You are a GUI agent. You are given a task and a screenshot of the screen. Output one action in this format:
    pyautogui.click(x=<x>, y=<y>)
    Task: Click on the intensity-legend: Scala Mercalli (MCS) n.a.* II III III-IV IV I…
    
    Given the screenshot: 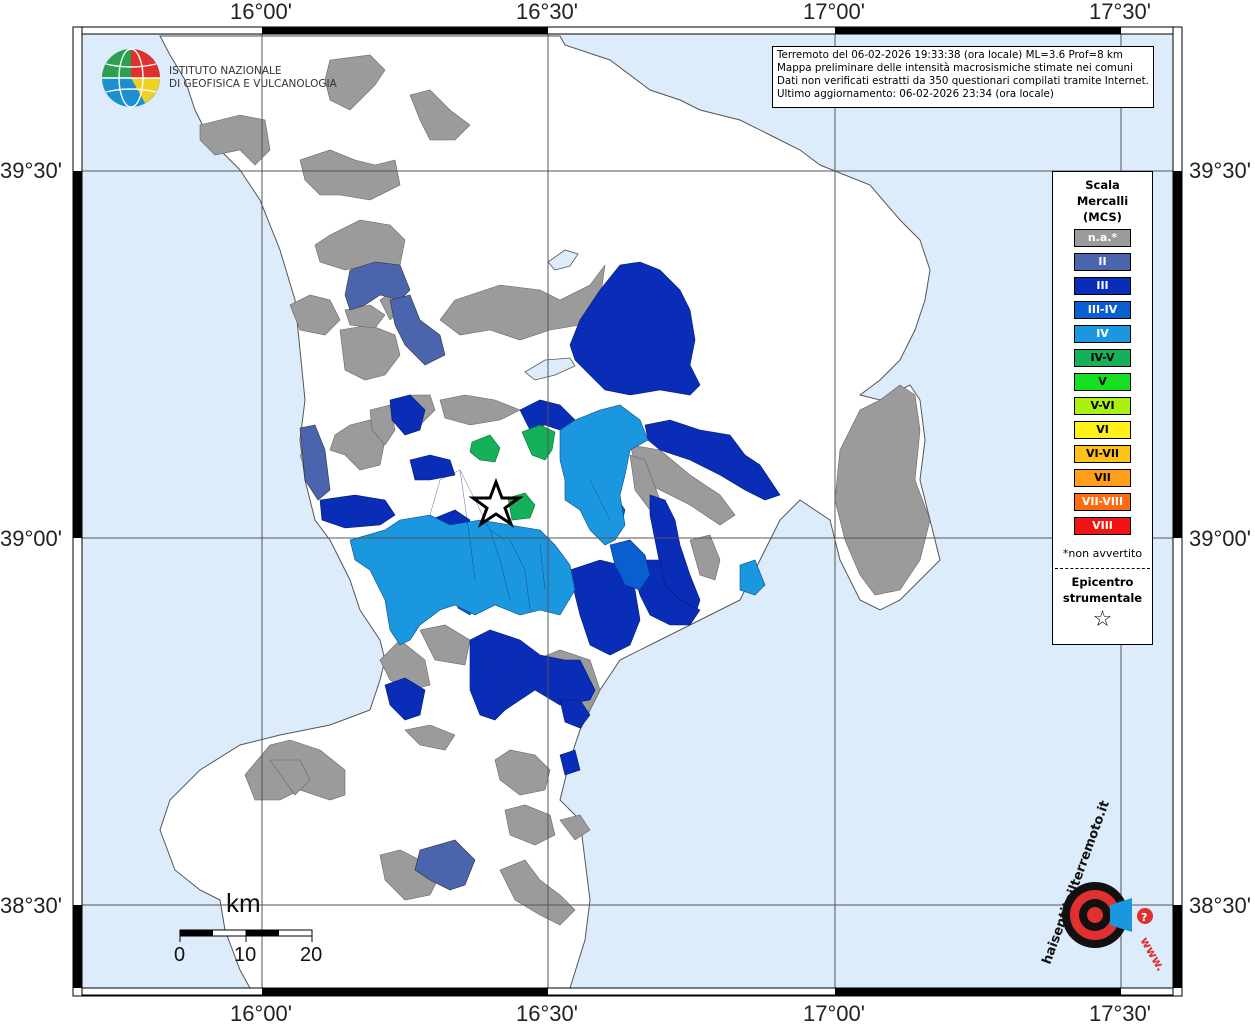 What is the action you would take?
    pyautogui.click(x=1102, y=408)
    